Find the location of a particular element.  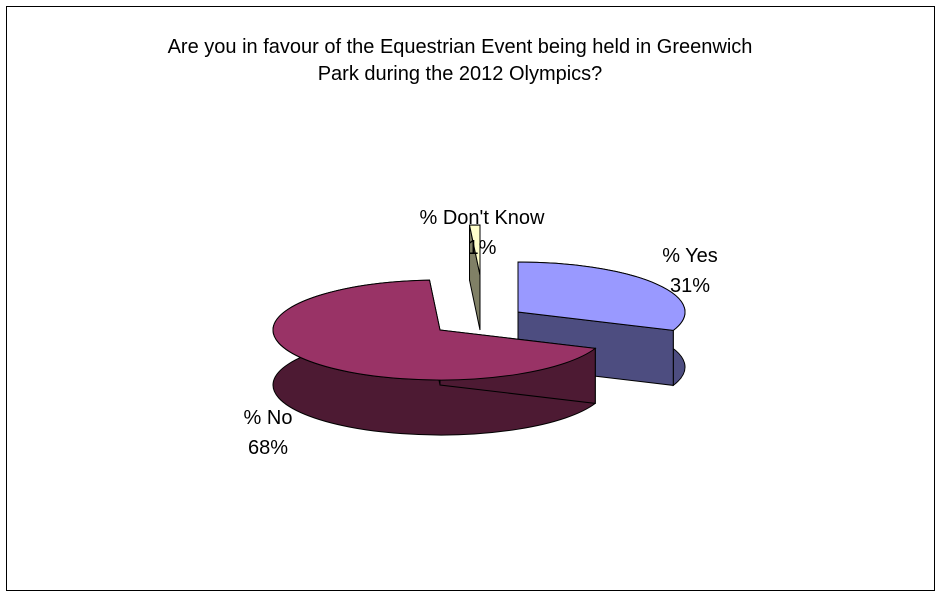

data-label-no-value: 68% is located at coordinates (268, 448).